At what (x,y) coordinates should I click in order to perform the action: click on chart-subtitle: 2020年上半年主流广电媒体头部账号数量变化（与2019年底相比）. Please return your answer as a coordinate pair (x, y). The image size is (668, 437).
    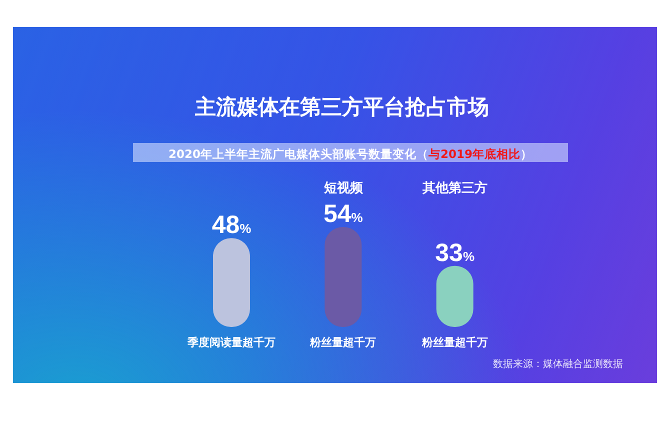
    Looking at the image, I should click on (350, 154).